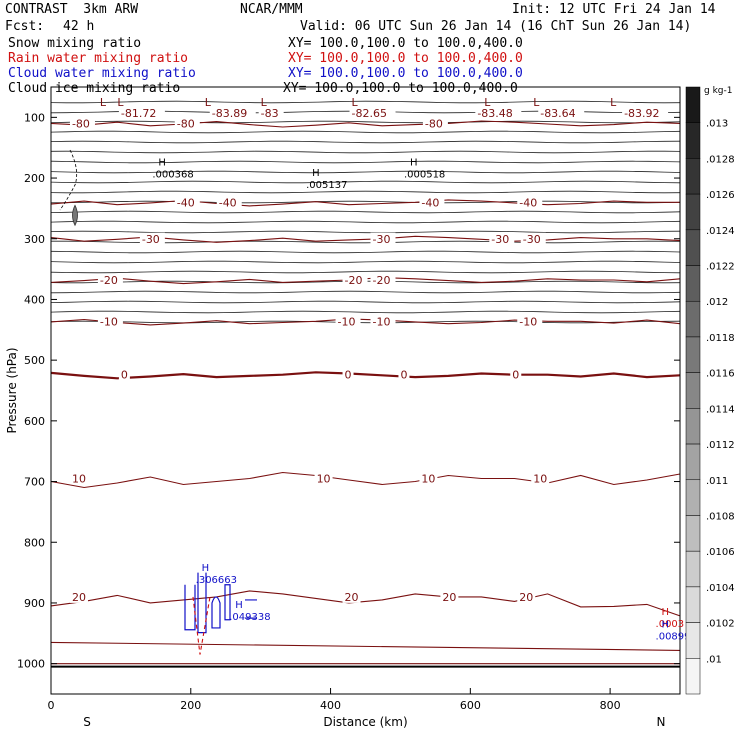 Image resolution: width=740 pixels, height=740 pixels. What do you see at coordinates (720, 231) in the screenshot?
I see `colorbar-tick-label: .0124` at bounding box center [720, 231].